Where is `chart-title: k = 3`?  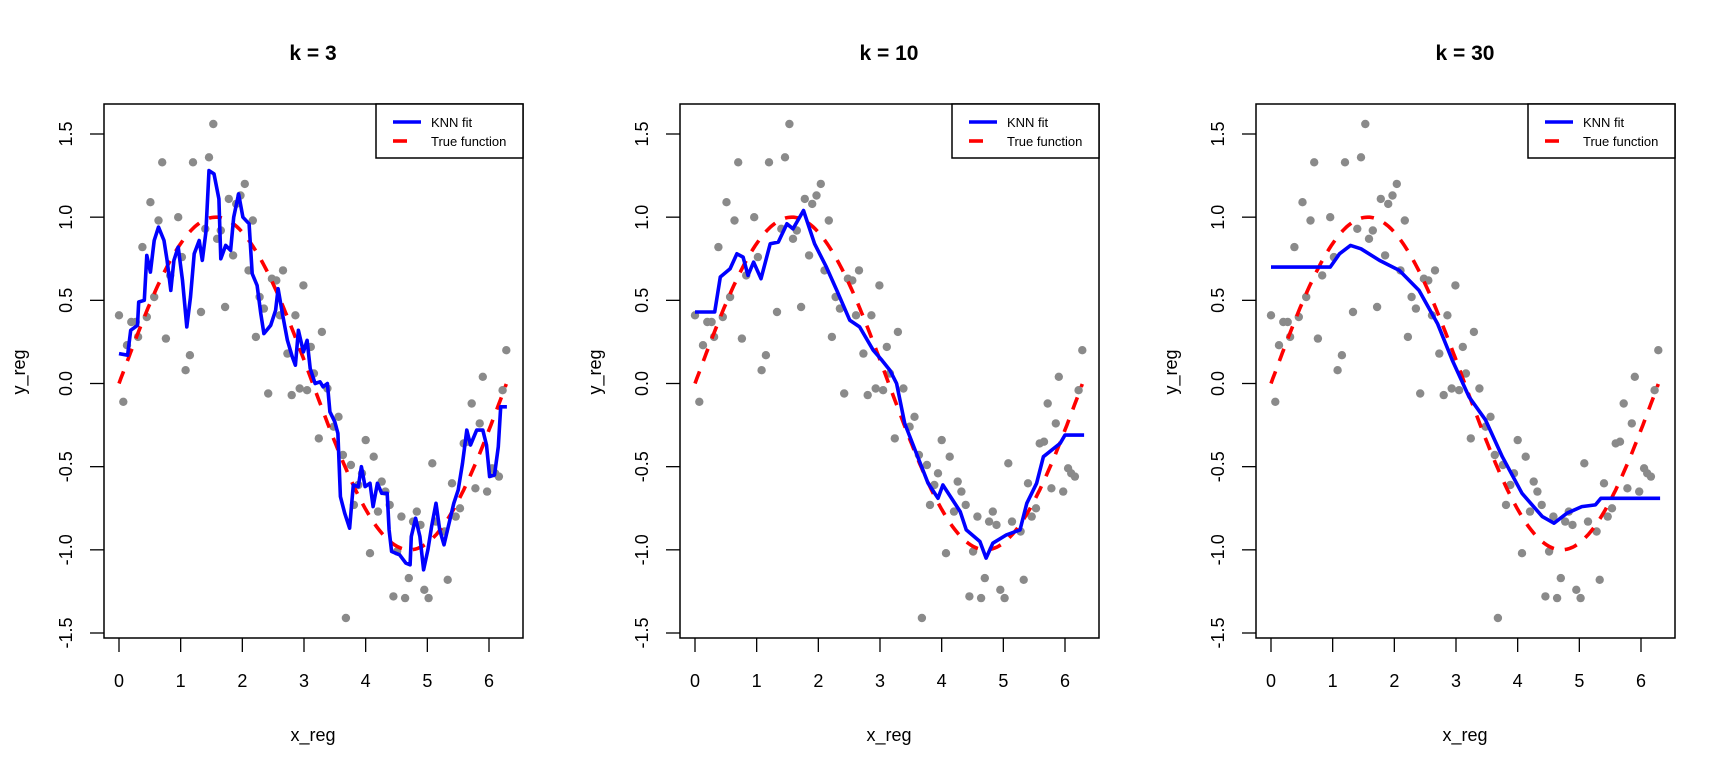 chart-title: k = 3 is located at coordinates (312, 53).